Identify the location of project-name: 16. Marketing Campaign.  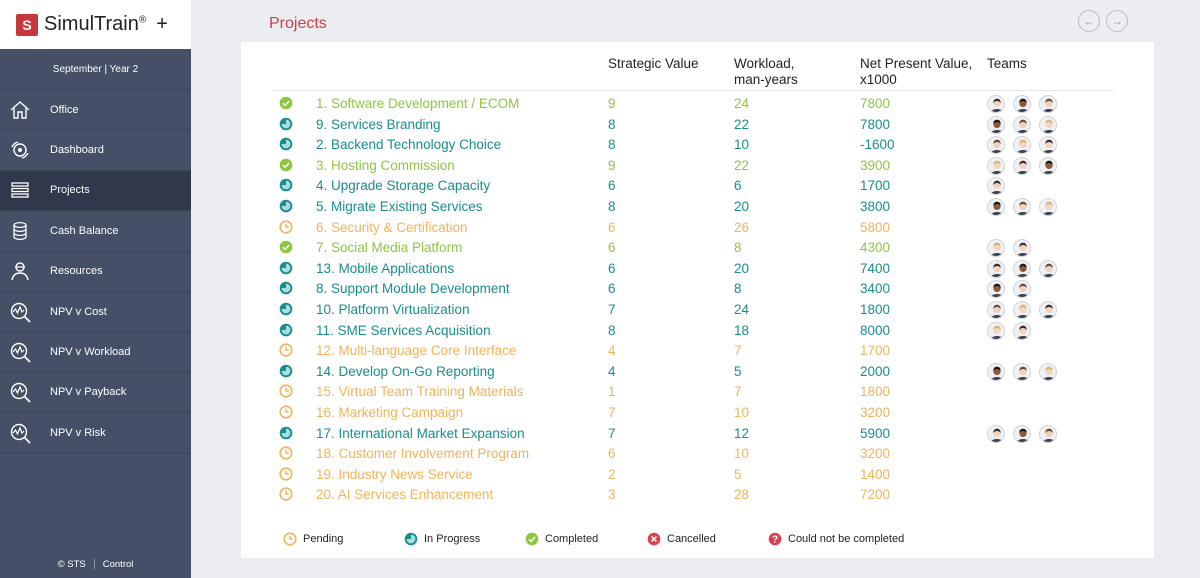
(390, 412).